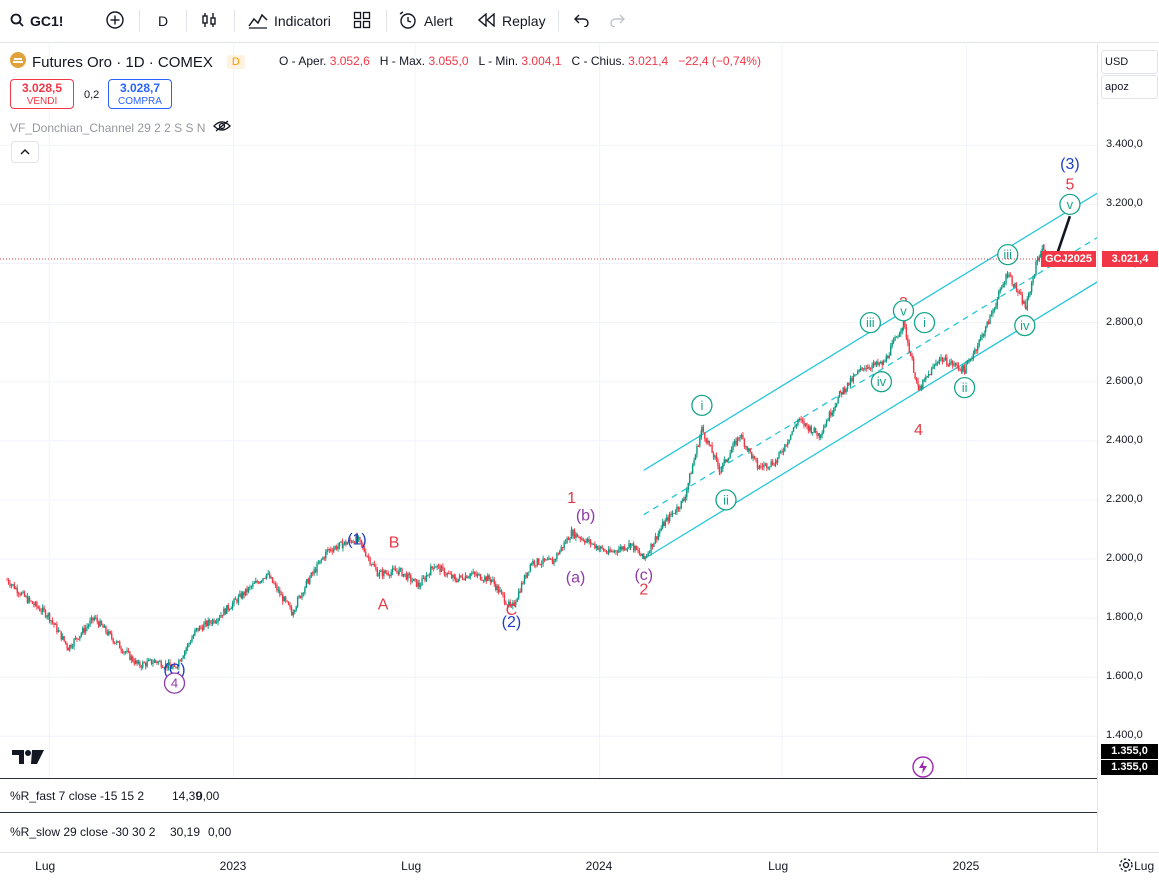  I want to click on indicator-legend: VF_Donchian_Channel 29 2 2 S S N, so click(121, 127).